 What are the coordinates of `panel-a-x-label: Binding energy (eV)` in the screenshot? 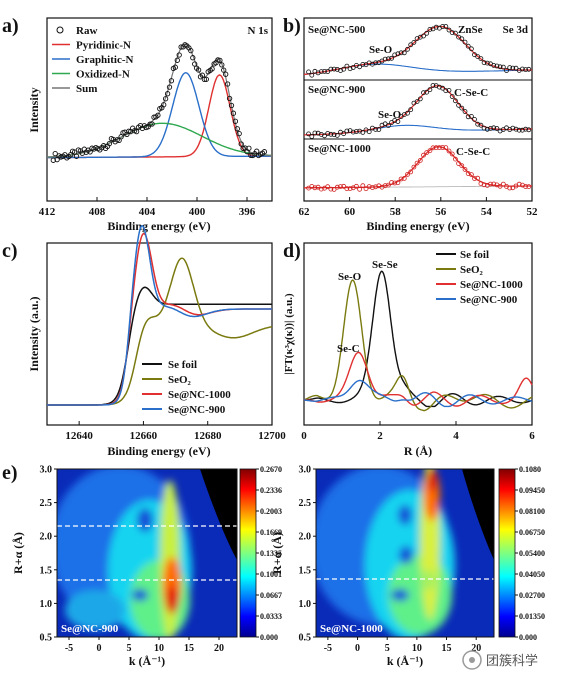 It's located at (158, 226).